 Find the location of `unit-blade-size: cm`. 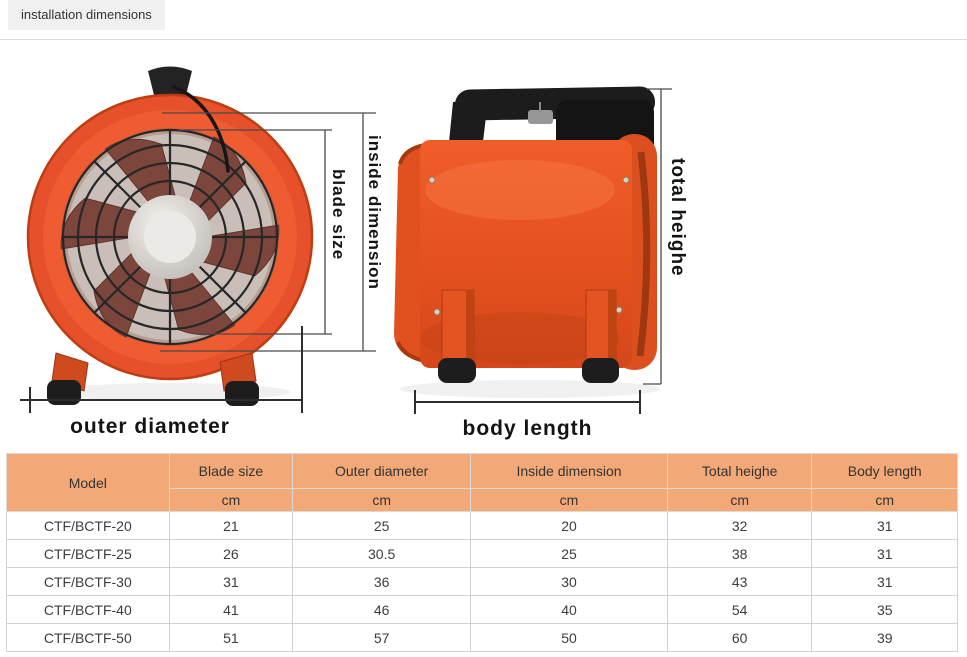

unit-blade-size: cm is located at coordinates (231, 500).